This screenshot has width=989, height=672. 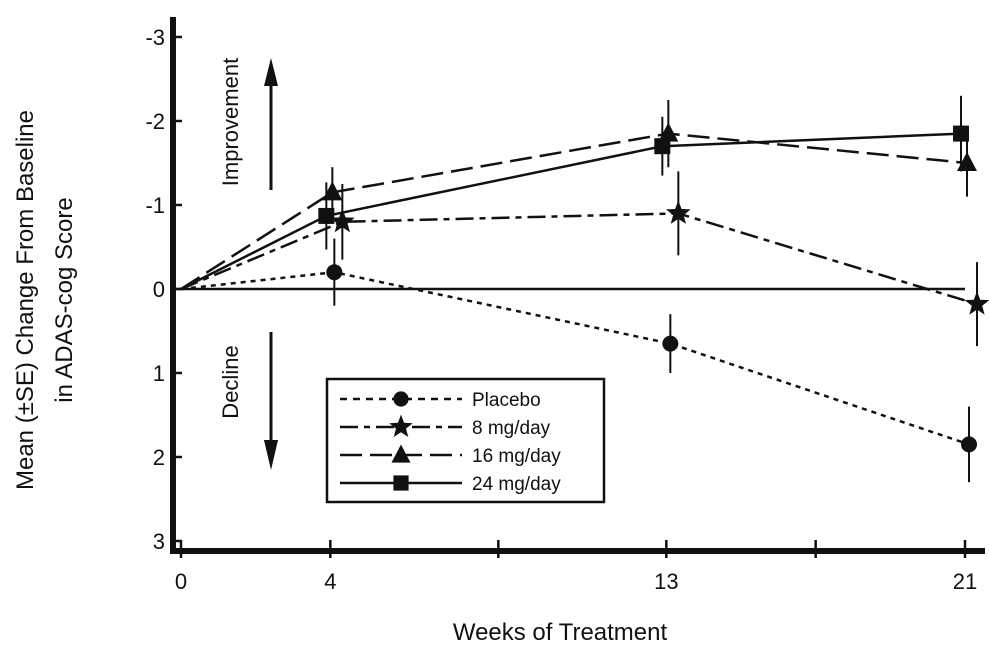 I want to click on y-tick-label: 1, so click(x=159, y=373).